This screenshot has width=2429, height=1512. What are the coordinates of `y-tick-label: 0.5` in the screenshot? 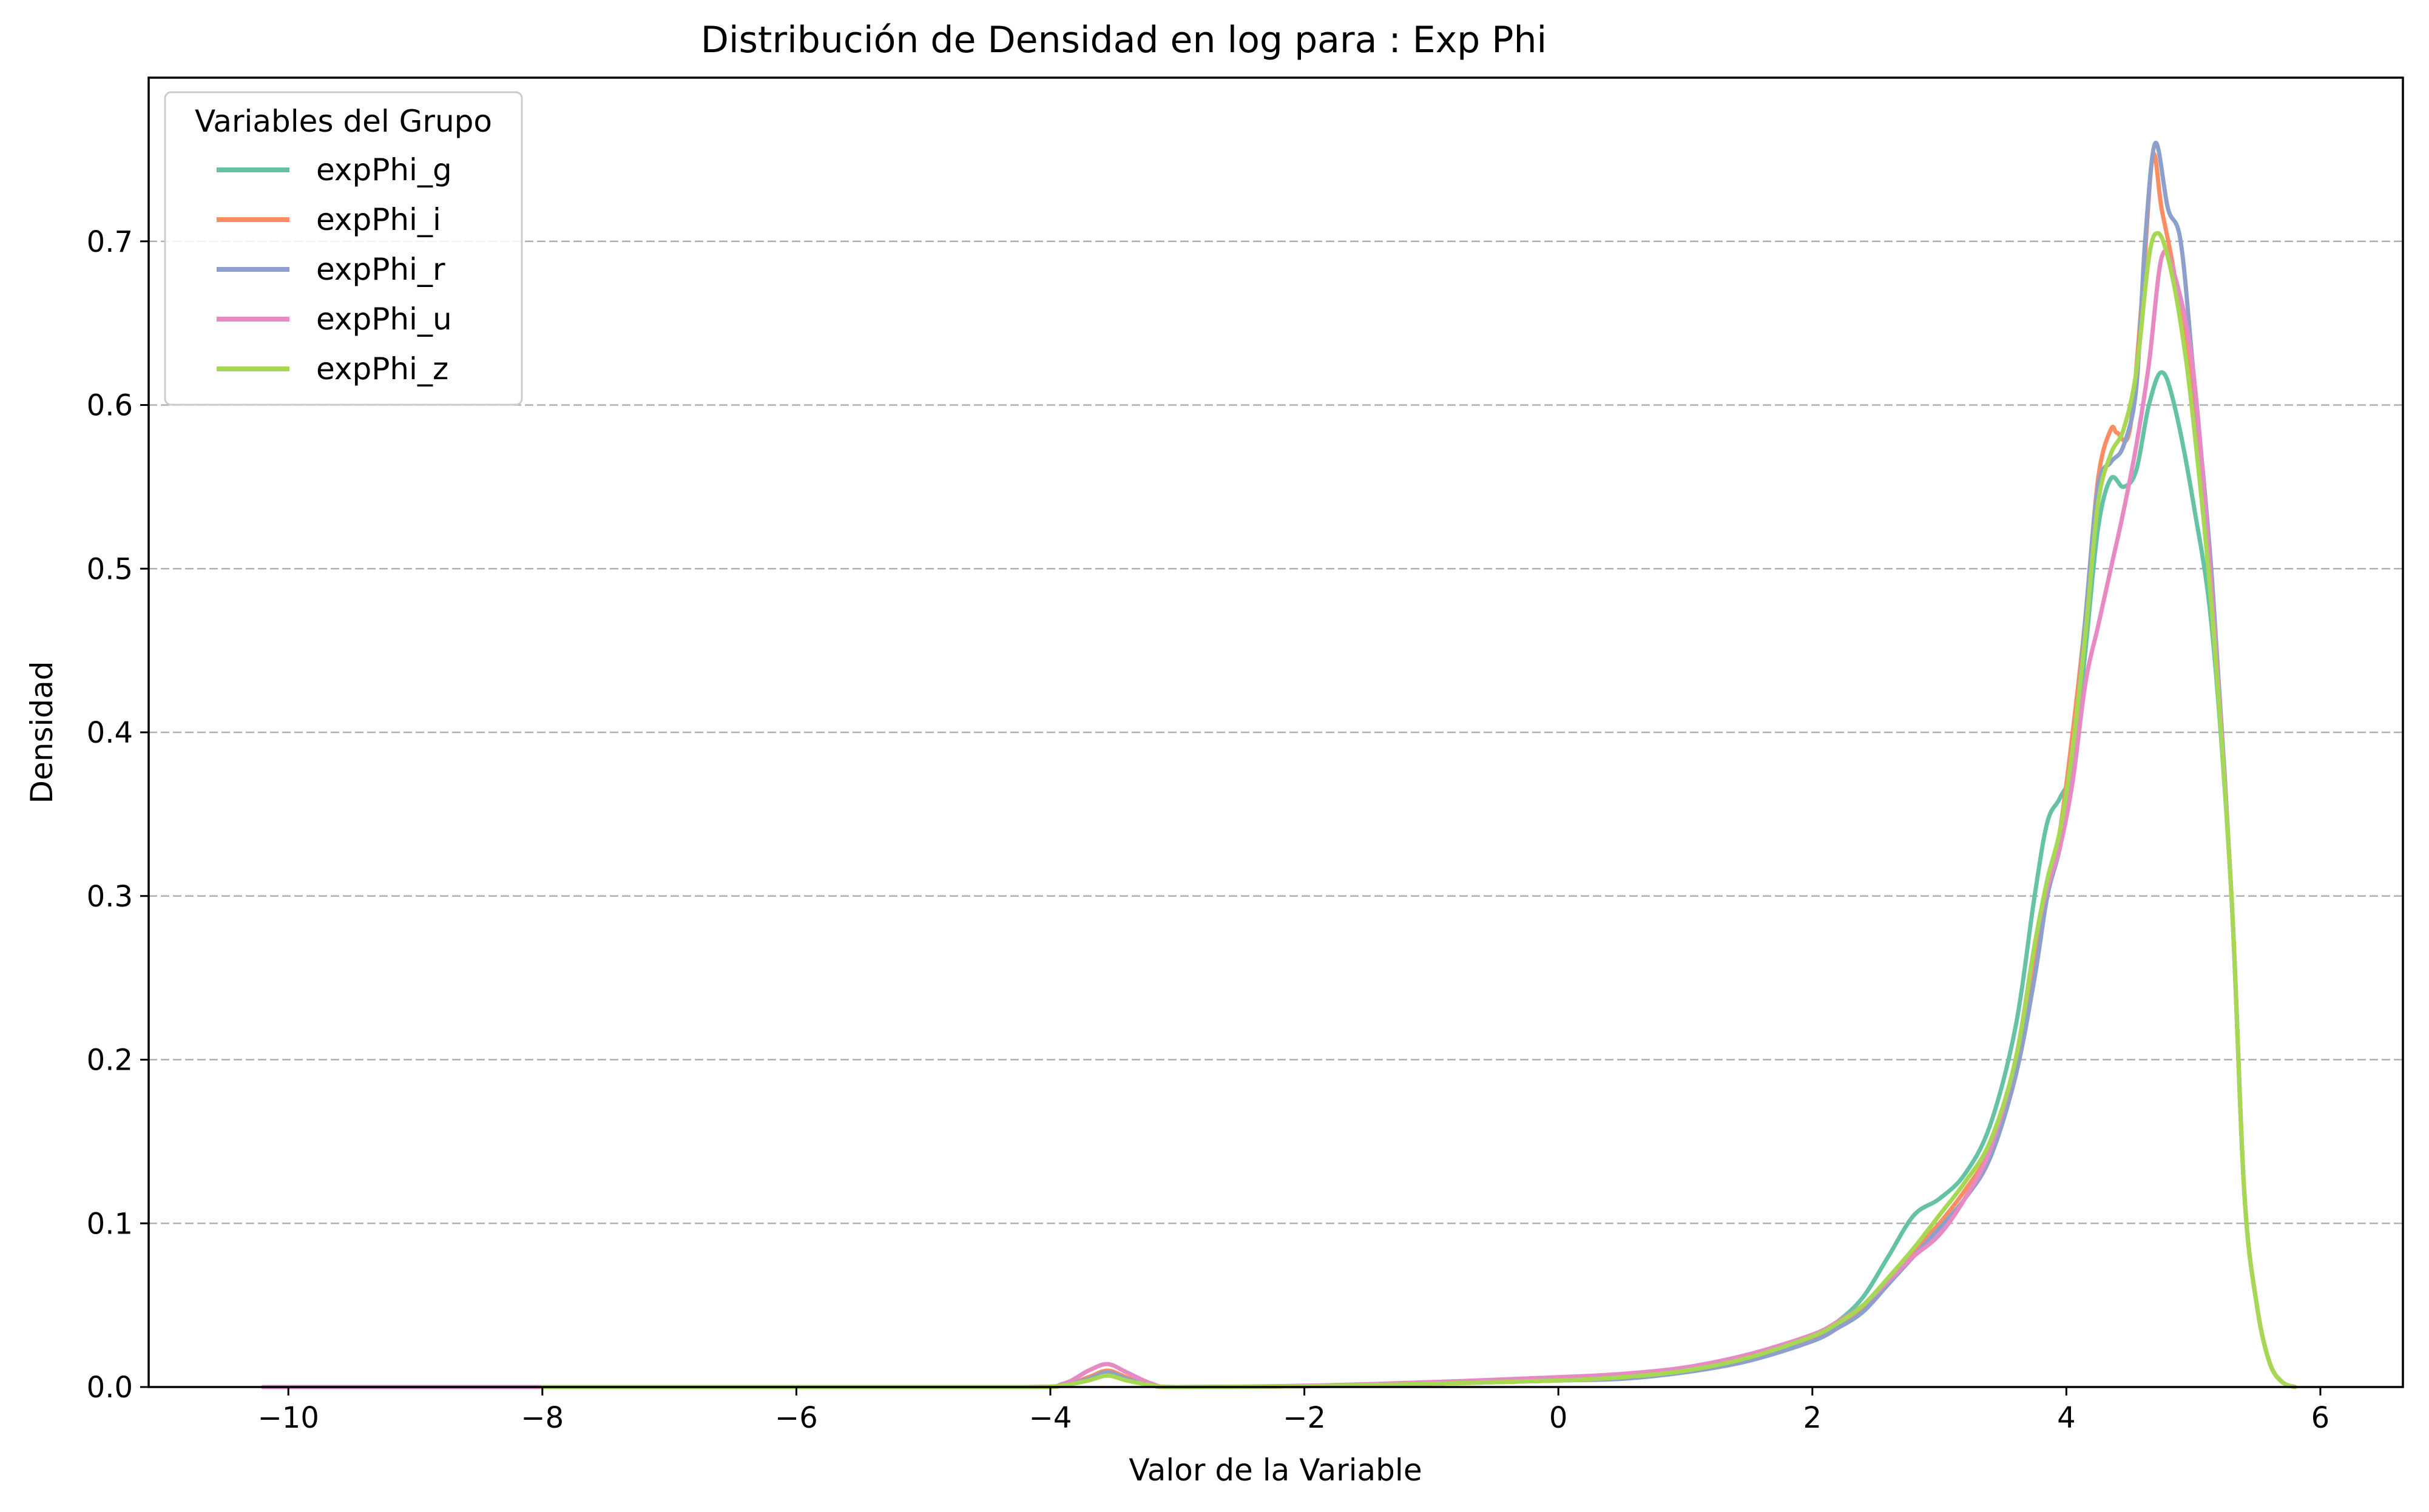 It's located at (110, 569).